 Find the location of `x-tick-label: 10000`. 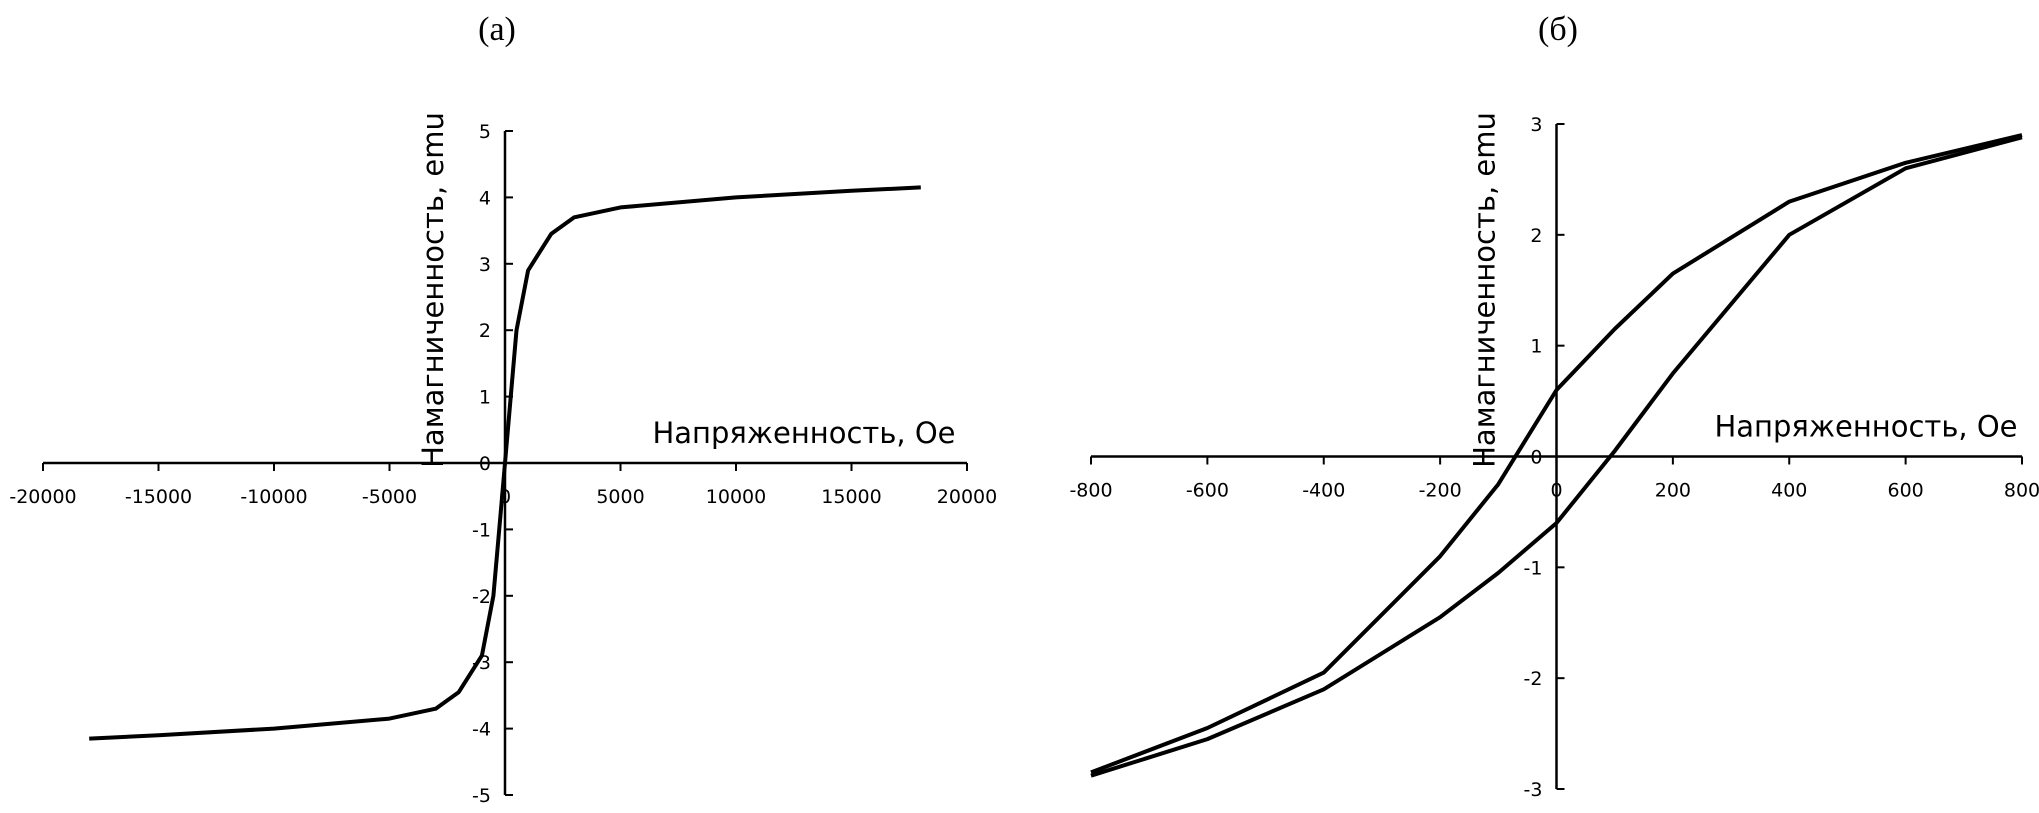

x-tick-label: 10000 is located at coordinates (736, 497).